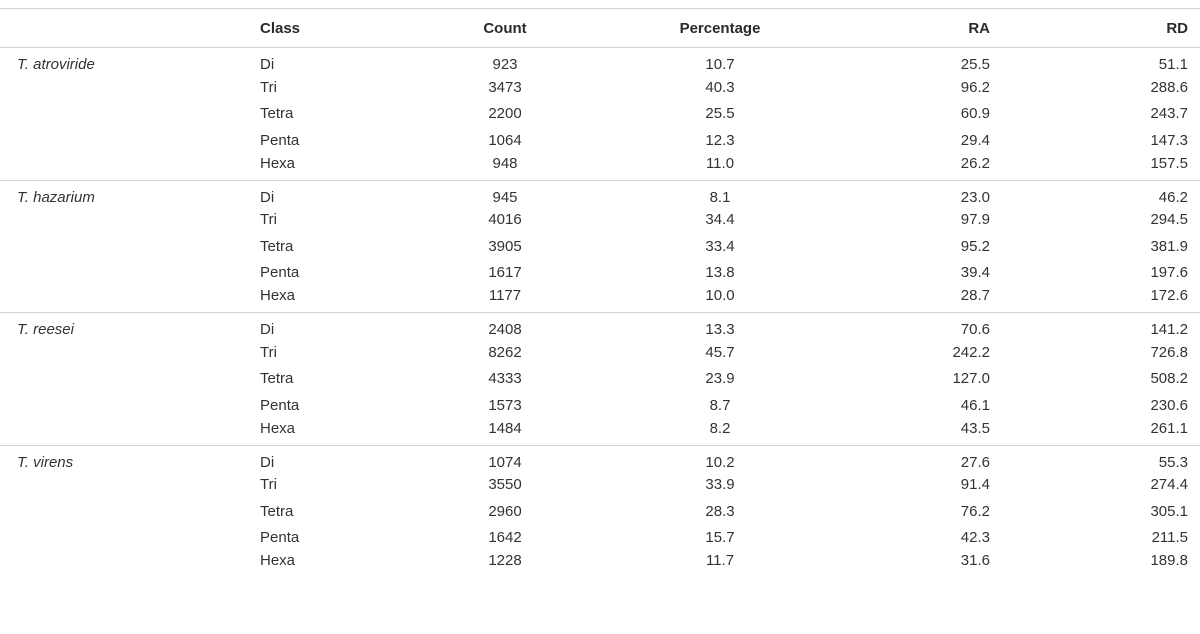 This screenshot has width=1200, height=634. I want to click on cell-count: 2408, so click(505, 329).